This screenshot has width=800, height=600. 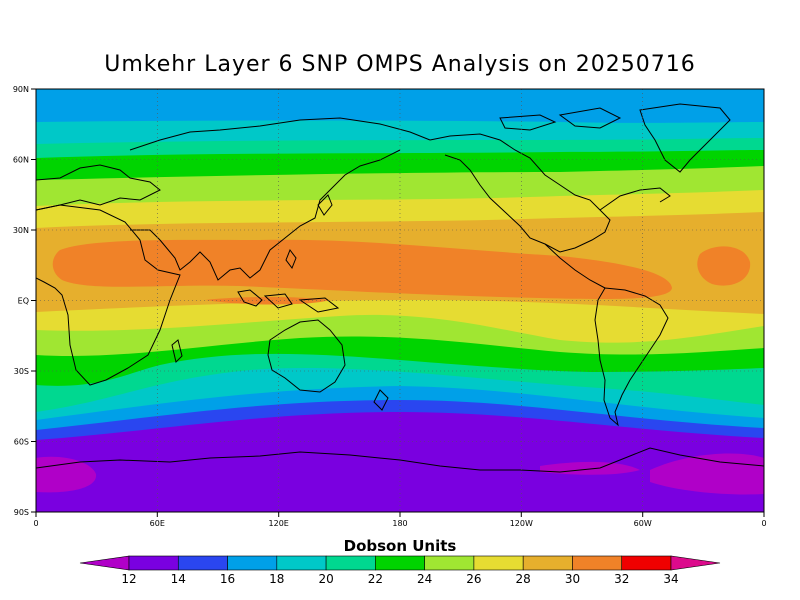 I want to click on colorbar-tick-label: 16, so click(x=227, y=579).